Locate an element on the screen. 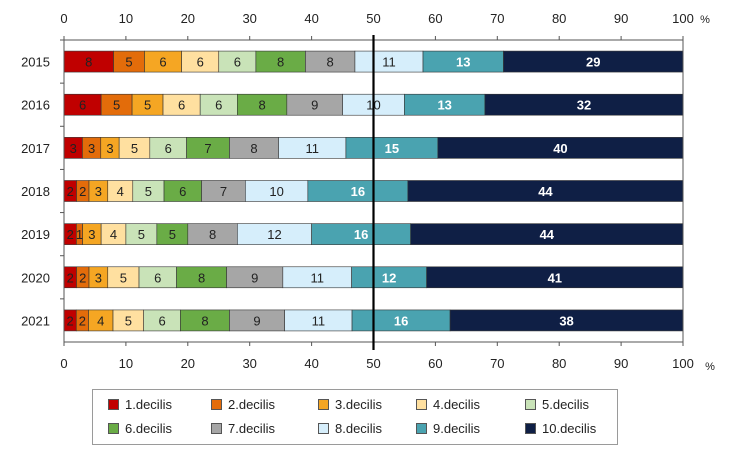 This screenshot has width=733, height=458. unit-label-bottom: % is located at coordinates (710, 367).